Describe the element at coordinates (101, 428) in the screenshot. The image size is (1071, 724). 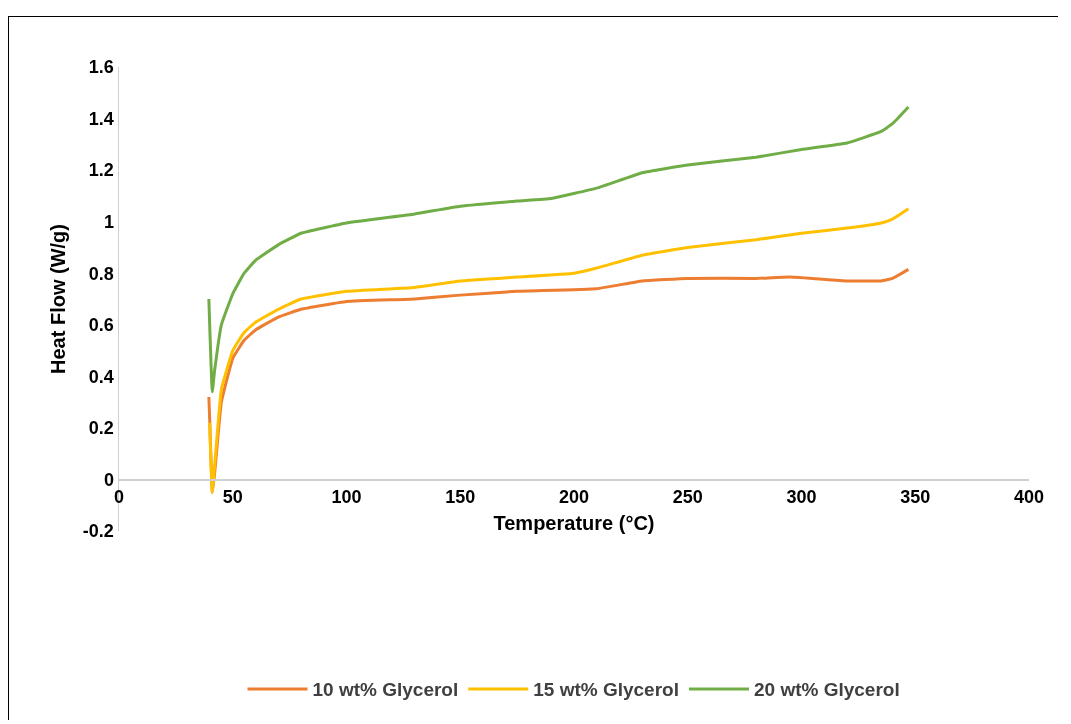
I see `y-tick-label: 0.2` at that location.